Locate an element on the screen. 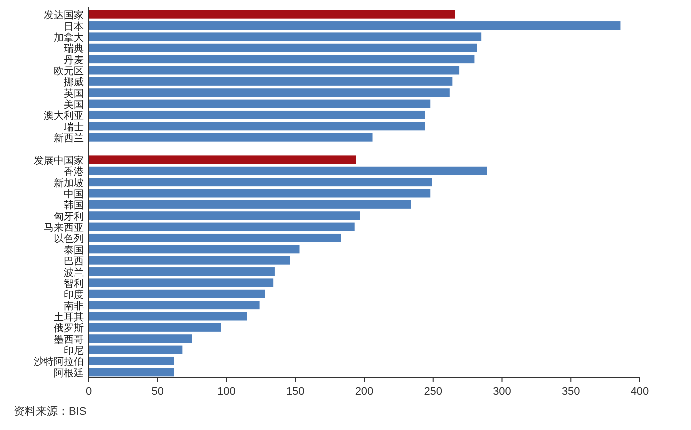  x-tick-label: 200 is located at coordinates (364, 392).